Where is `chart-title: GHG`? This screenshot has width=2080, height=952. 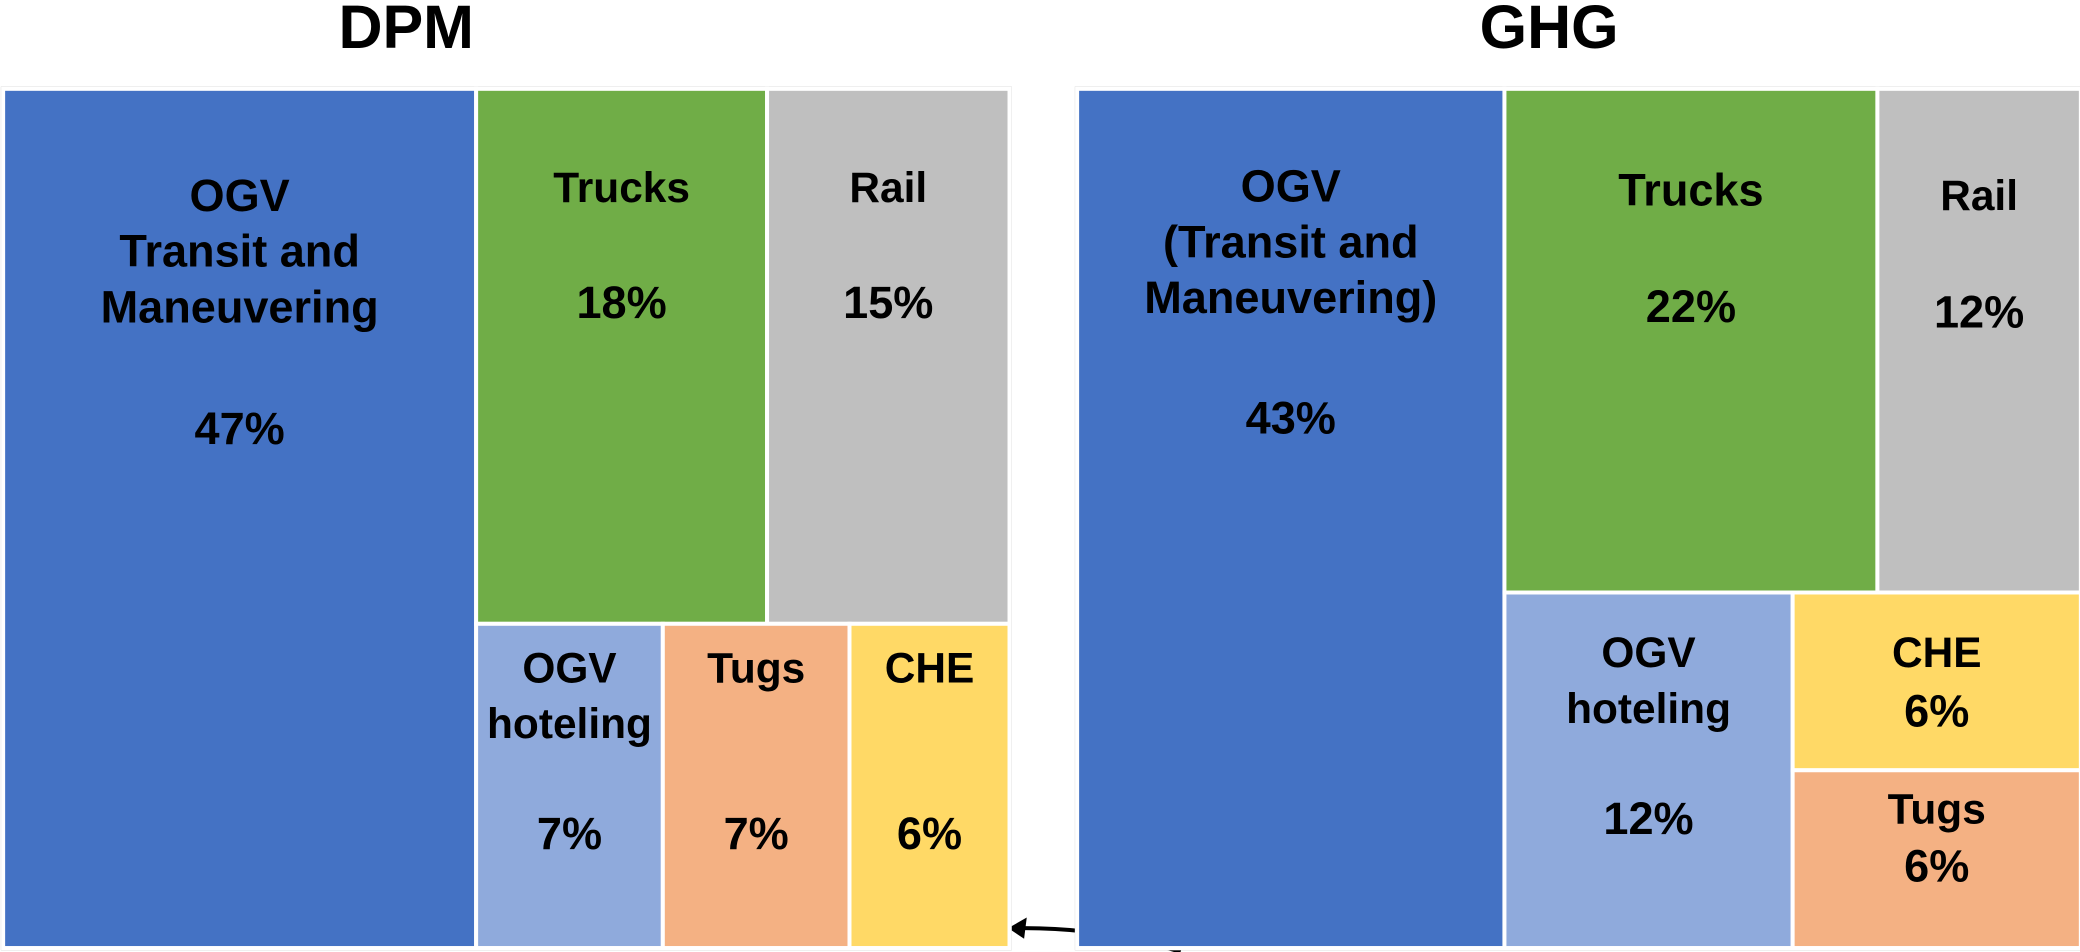 chart-title: GHG is located at coordinates (1549, 30).